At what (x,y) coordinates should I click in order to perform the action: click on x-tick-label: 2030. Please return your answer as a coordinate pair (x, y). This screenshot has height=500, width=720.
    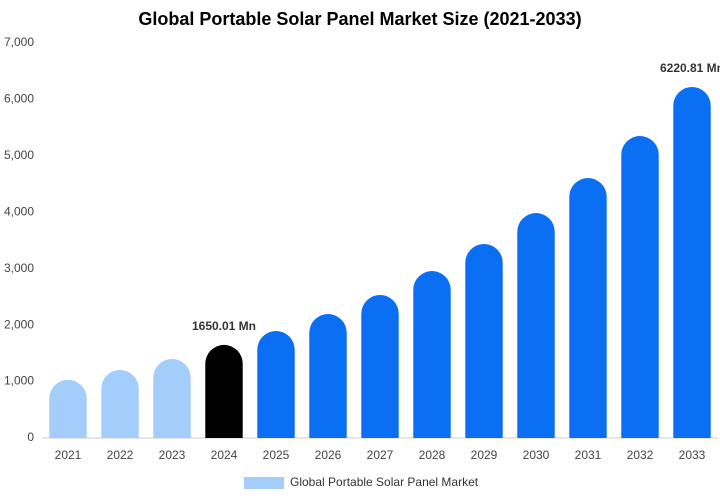
    Looking at the image, I should click on (536, 455).